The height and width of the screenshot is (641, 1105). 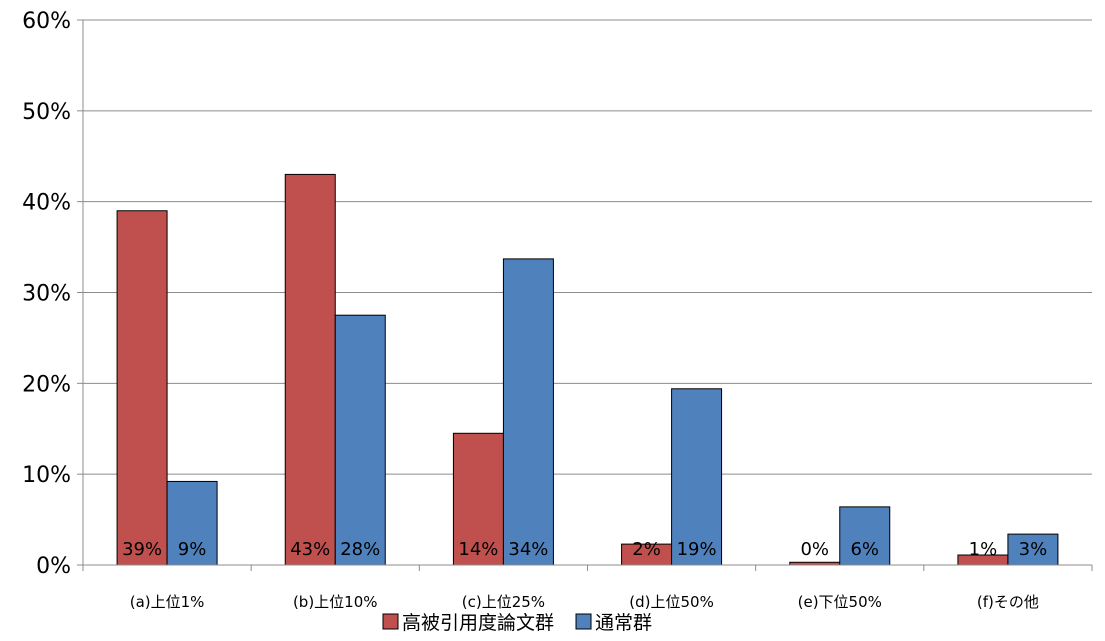 I want to click on y-tick-label: 30%, so click(x=46, y=294).